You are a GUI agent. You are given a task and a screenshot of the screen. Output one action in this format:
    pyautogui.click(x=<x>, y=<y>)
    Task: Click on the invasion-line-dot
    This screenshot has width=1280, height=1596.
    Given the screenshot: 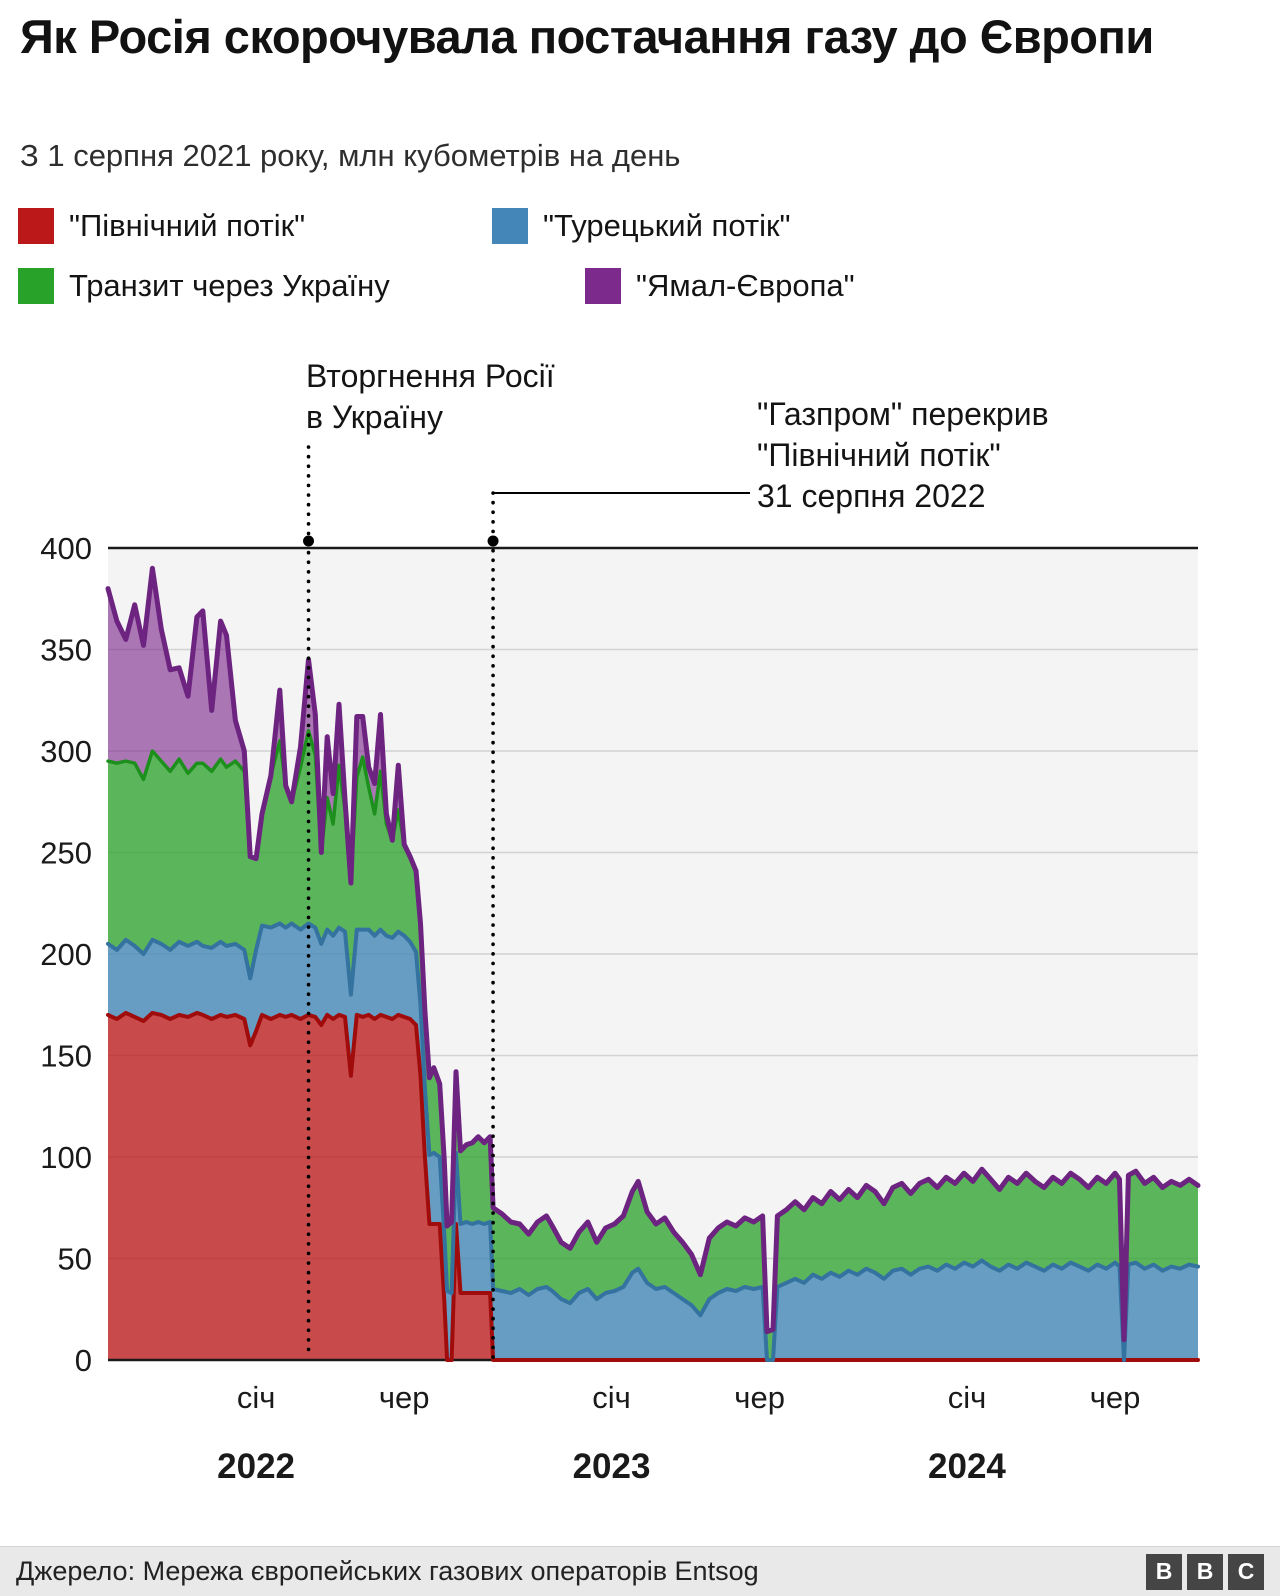 What is the action you would take?
    pyautogui.click(x=309, y=541)
    